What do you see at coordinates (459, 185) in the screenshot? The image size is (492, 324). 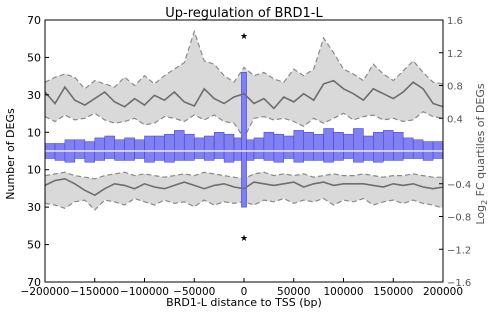 I see `right-tick-label: −0.4` at bounding box center [459, 185].